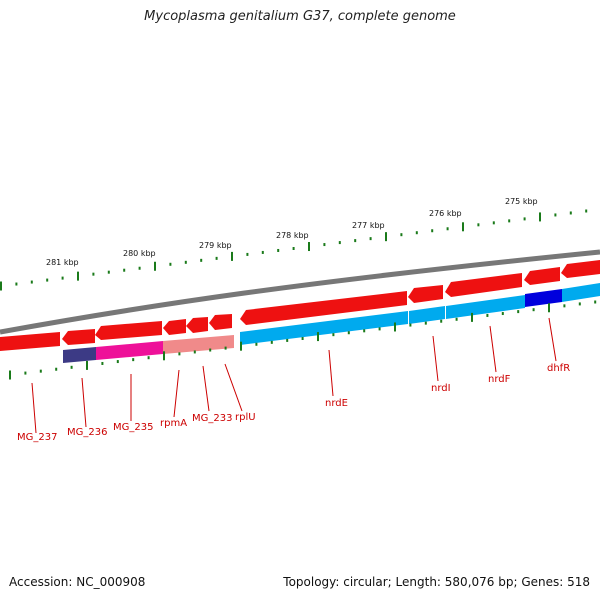  Describe the element at coordinates (62, 262) in the screenshot. I see `kbp-label: 281 kbp` at that location.